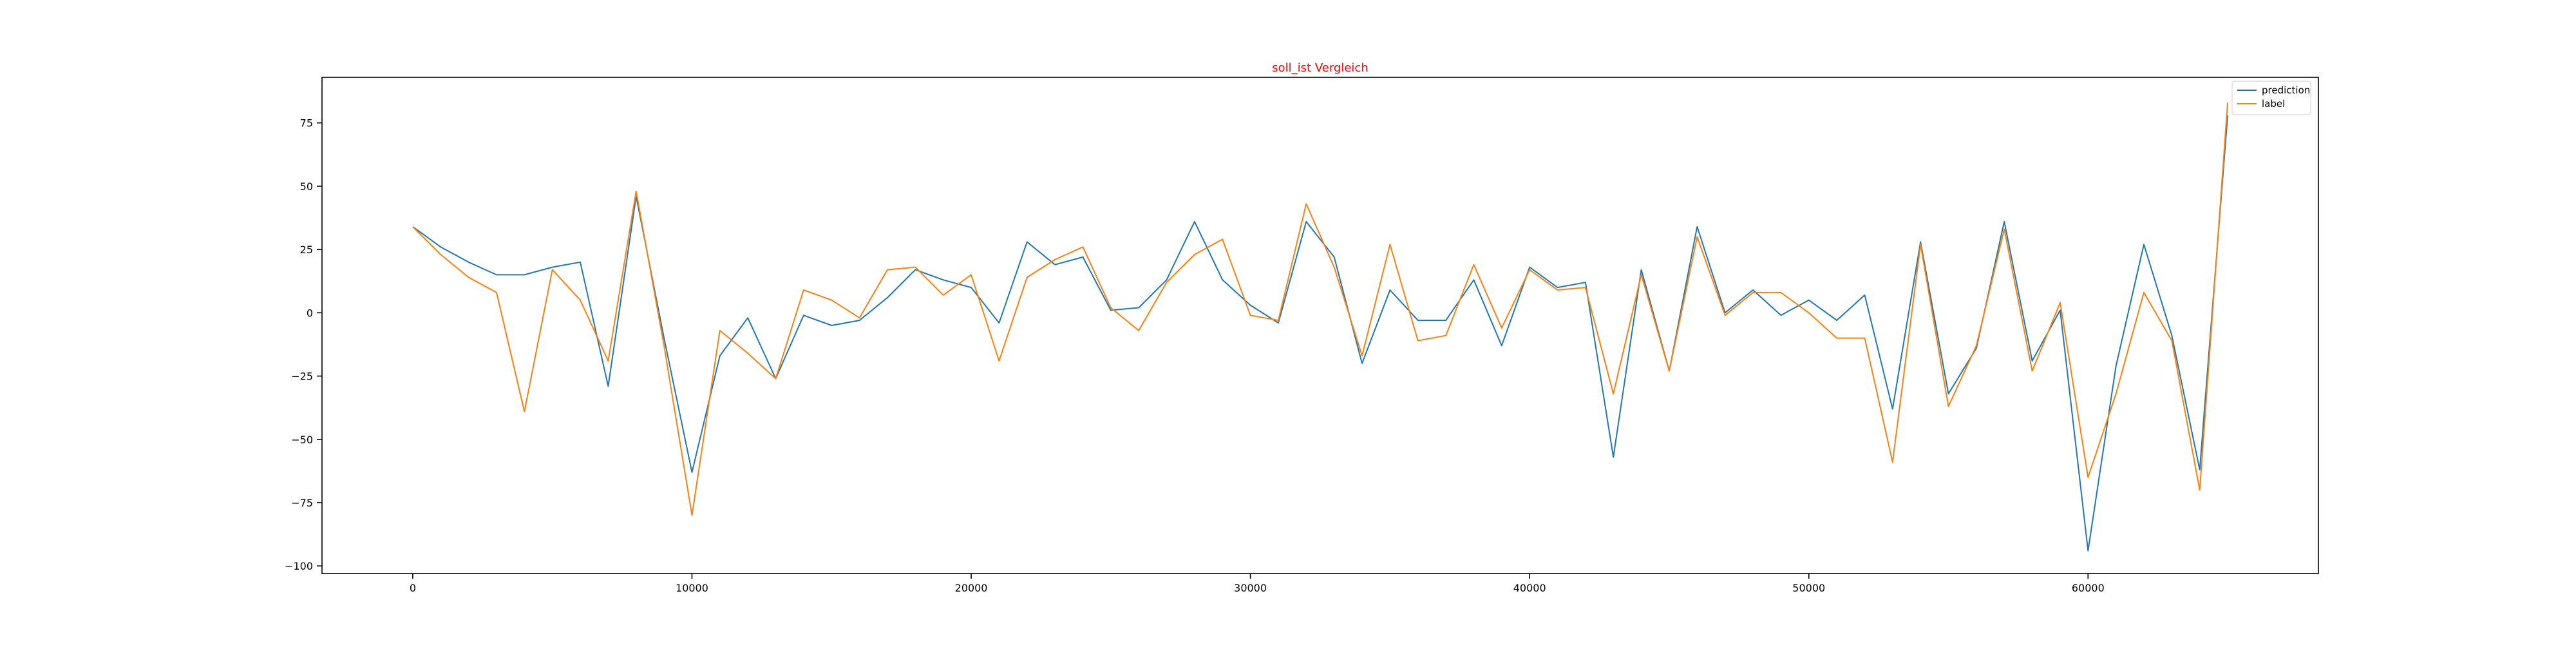 This screenshot has height=647, width=2576. What do you see at coordinates (2088, 588) in the screenshot?
I see `x-tick-label: 60000` at bounding box center [2088, 588].